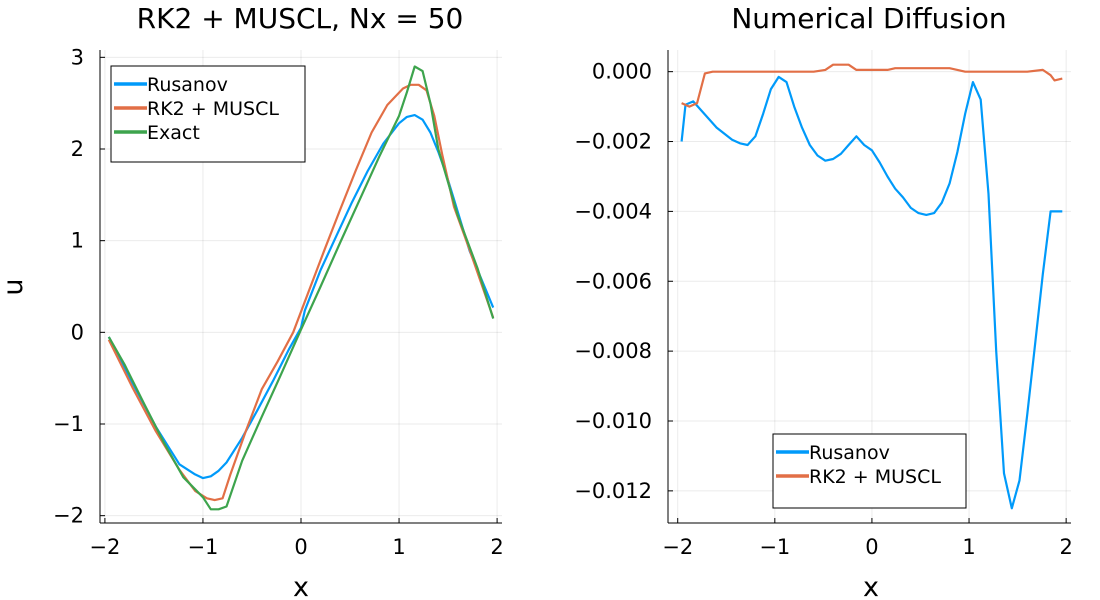 This screenshot has height=600, width=1100. I want to click on y-tick-label: 2, so click(77, 149).